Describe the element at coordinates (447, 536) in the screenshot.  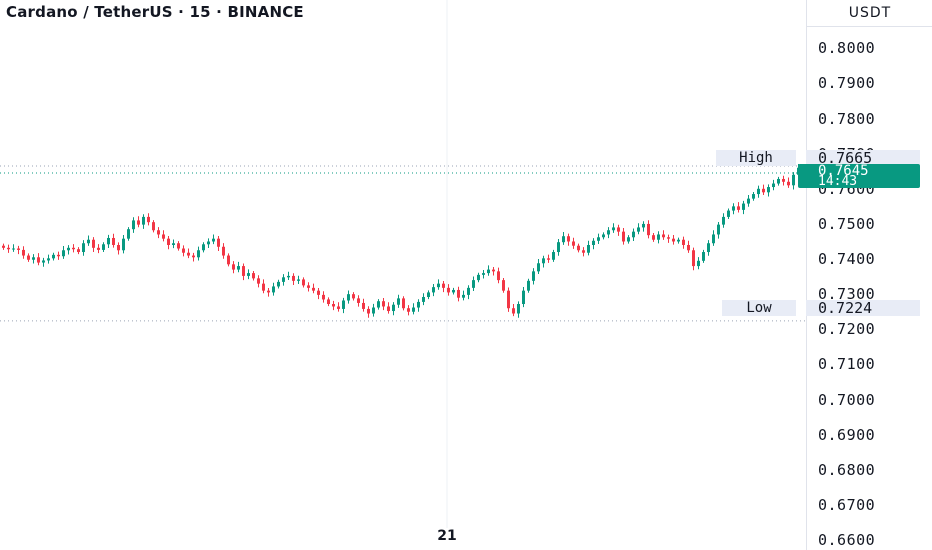
I see `time-axis-label: 21` at that location.